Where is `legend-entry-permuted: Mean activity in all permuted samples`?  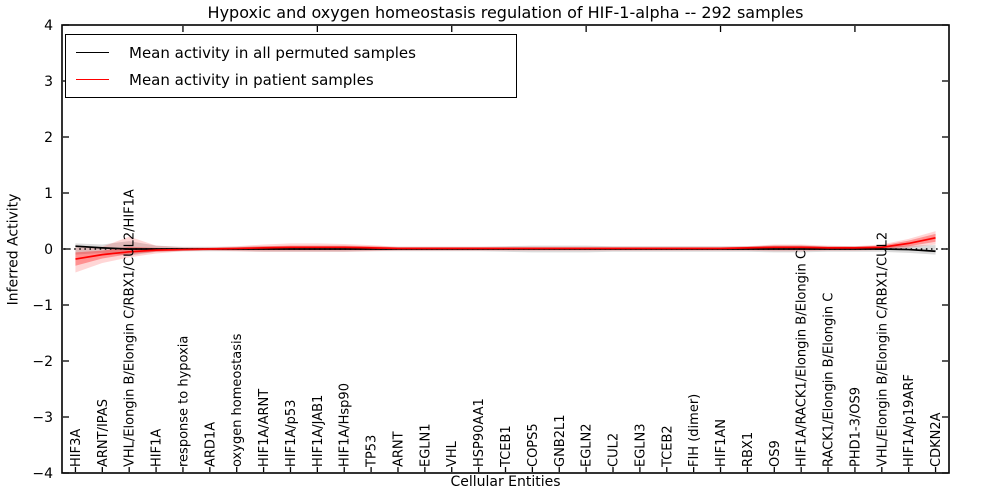 legend-entry-permuted: Mean activity in all permuted samples is located at coordinates (296, 53).